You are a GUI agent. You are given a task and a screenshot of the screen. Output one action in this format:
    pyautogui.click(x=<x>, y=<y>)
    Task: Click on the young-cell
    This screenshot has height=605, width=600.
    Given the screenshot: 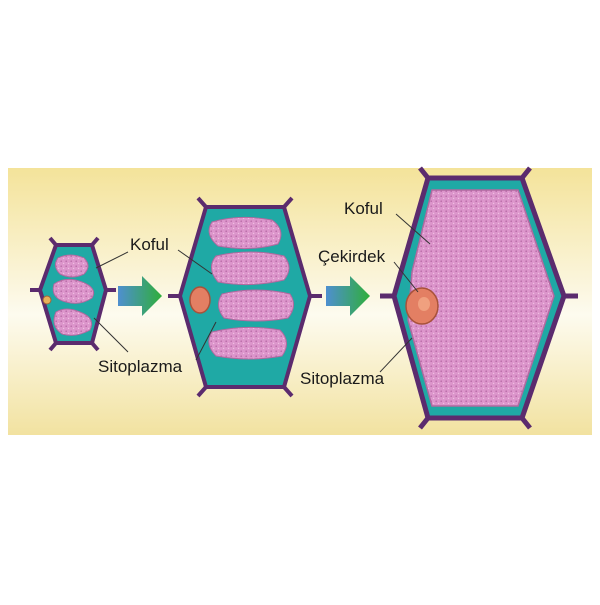 What is the action you would take?
    pyautogui.click(x=73, y=294)
    